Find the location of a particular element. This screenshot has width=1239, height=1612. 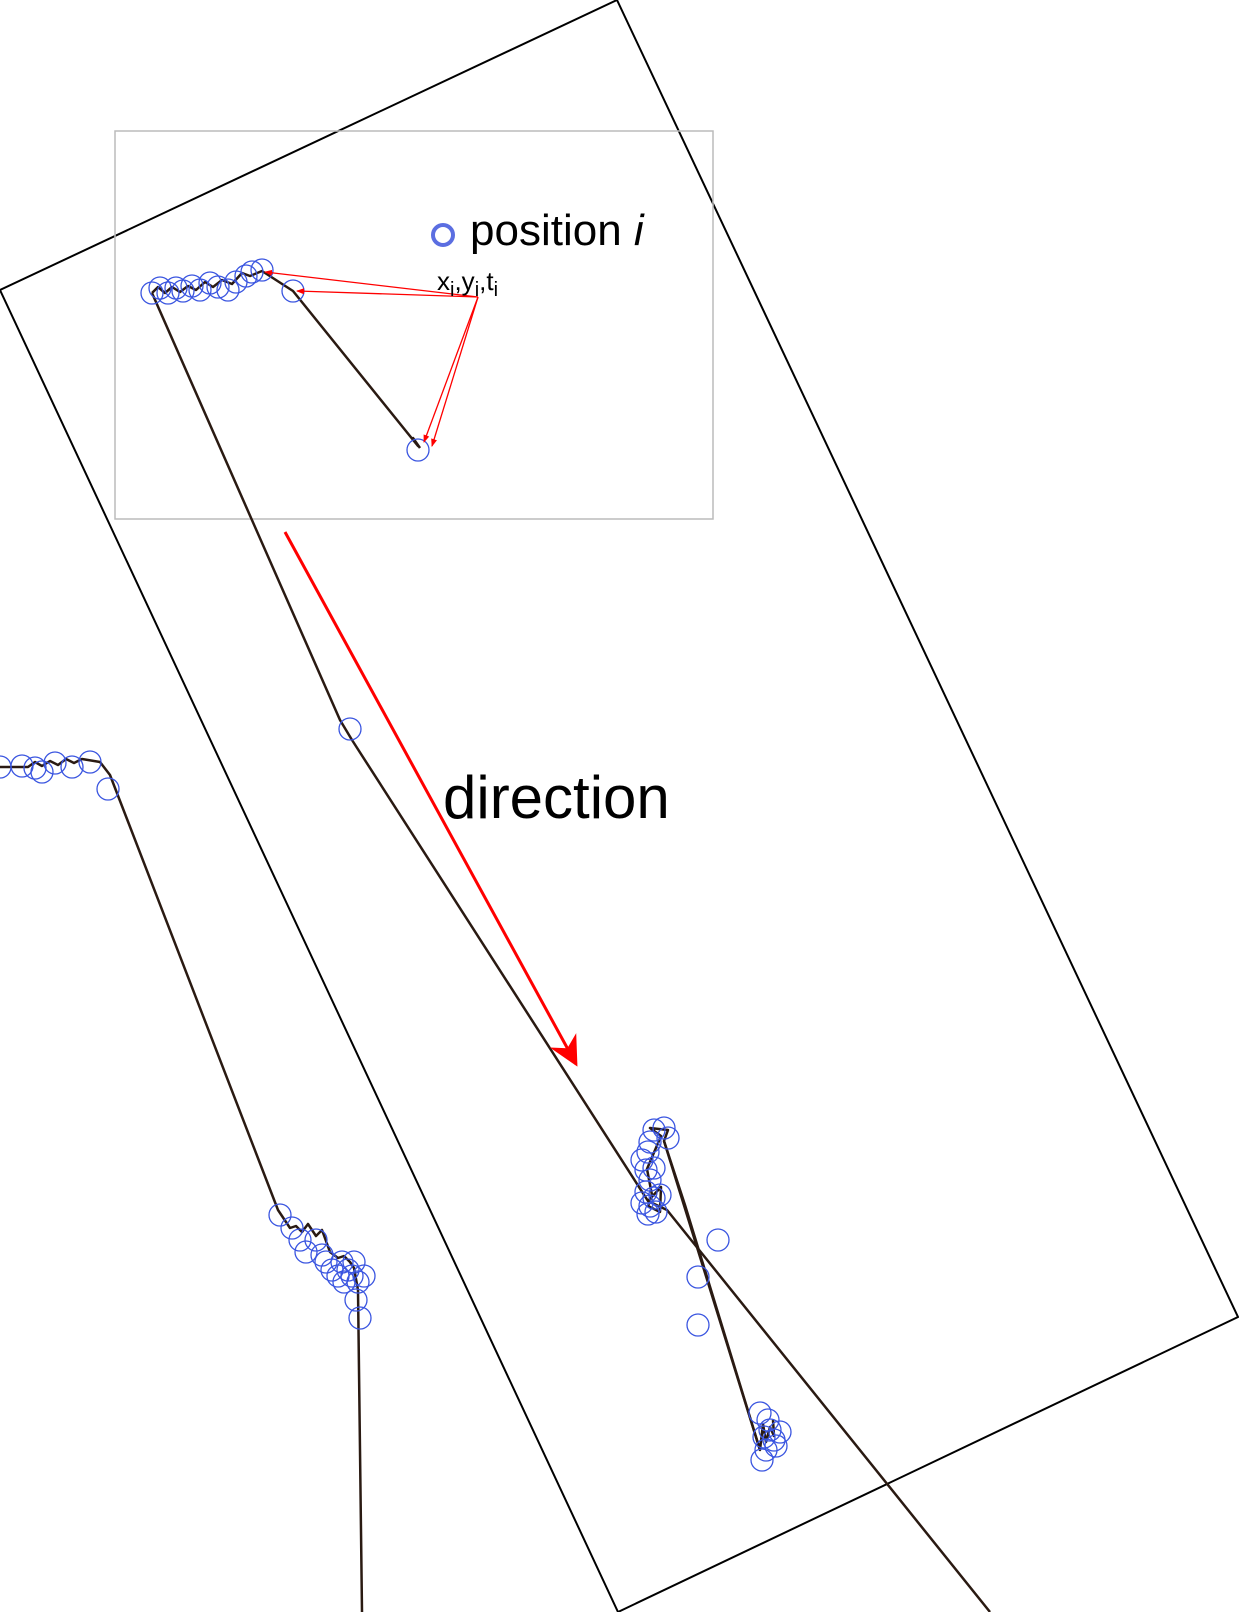

direction-label: direction is located at coordinates (556, 797).